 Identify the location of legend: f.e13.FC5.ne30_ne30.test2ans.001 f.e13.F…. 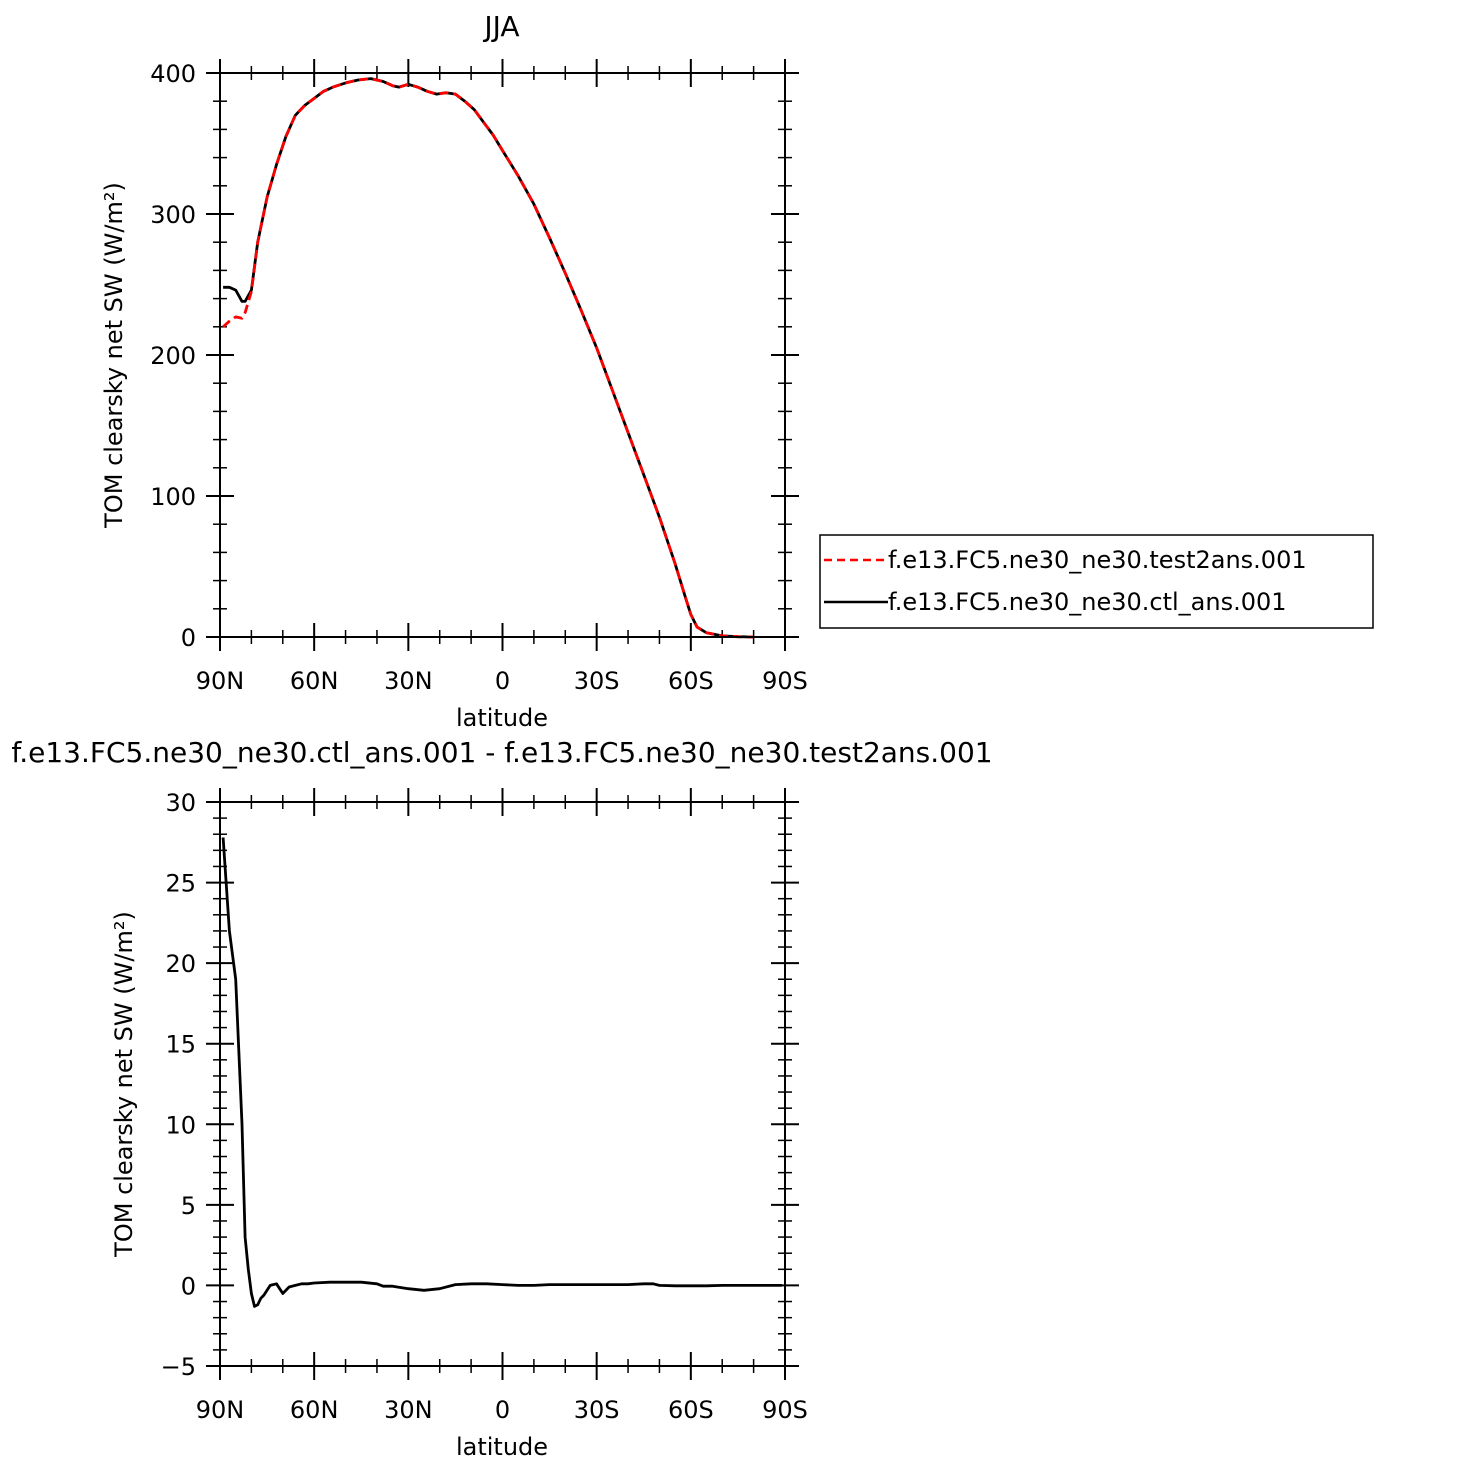
(1096, 581).